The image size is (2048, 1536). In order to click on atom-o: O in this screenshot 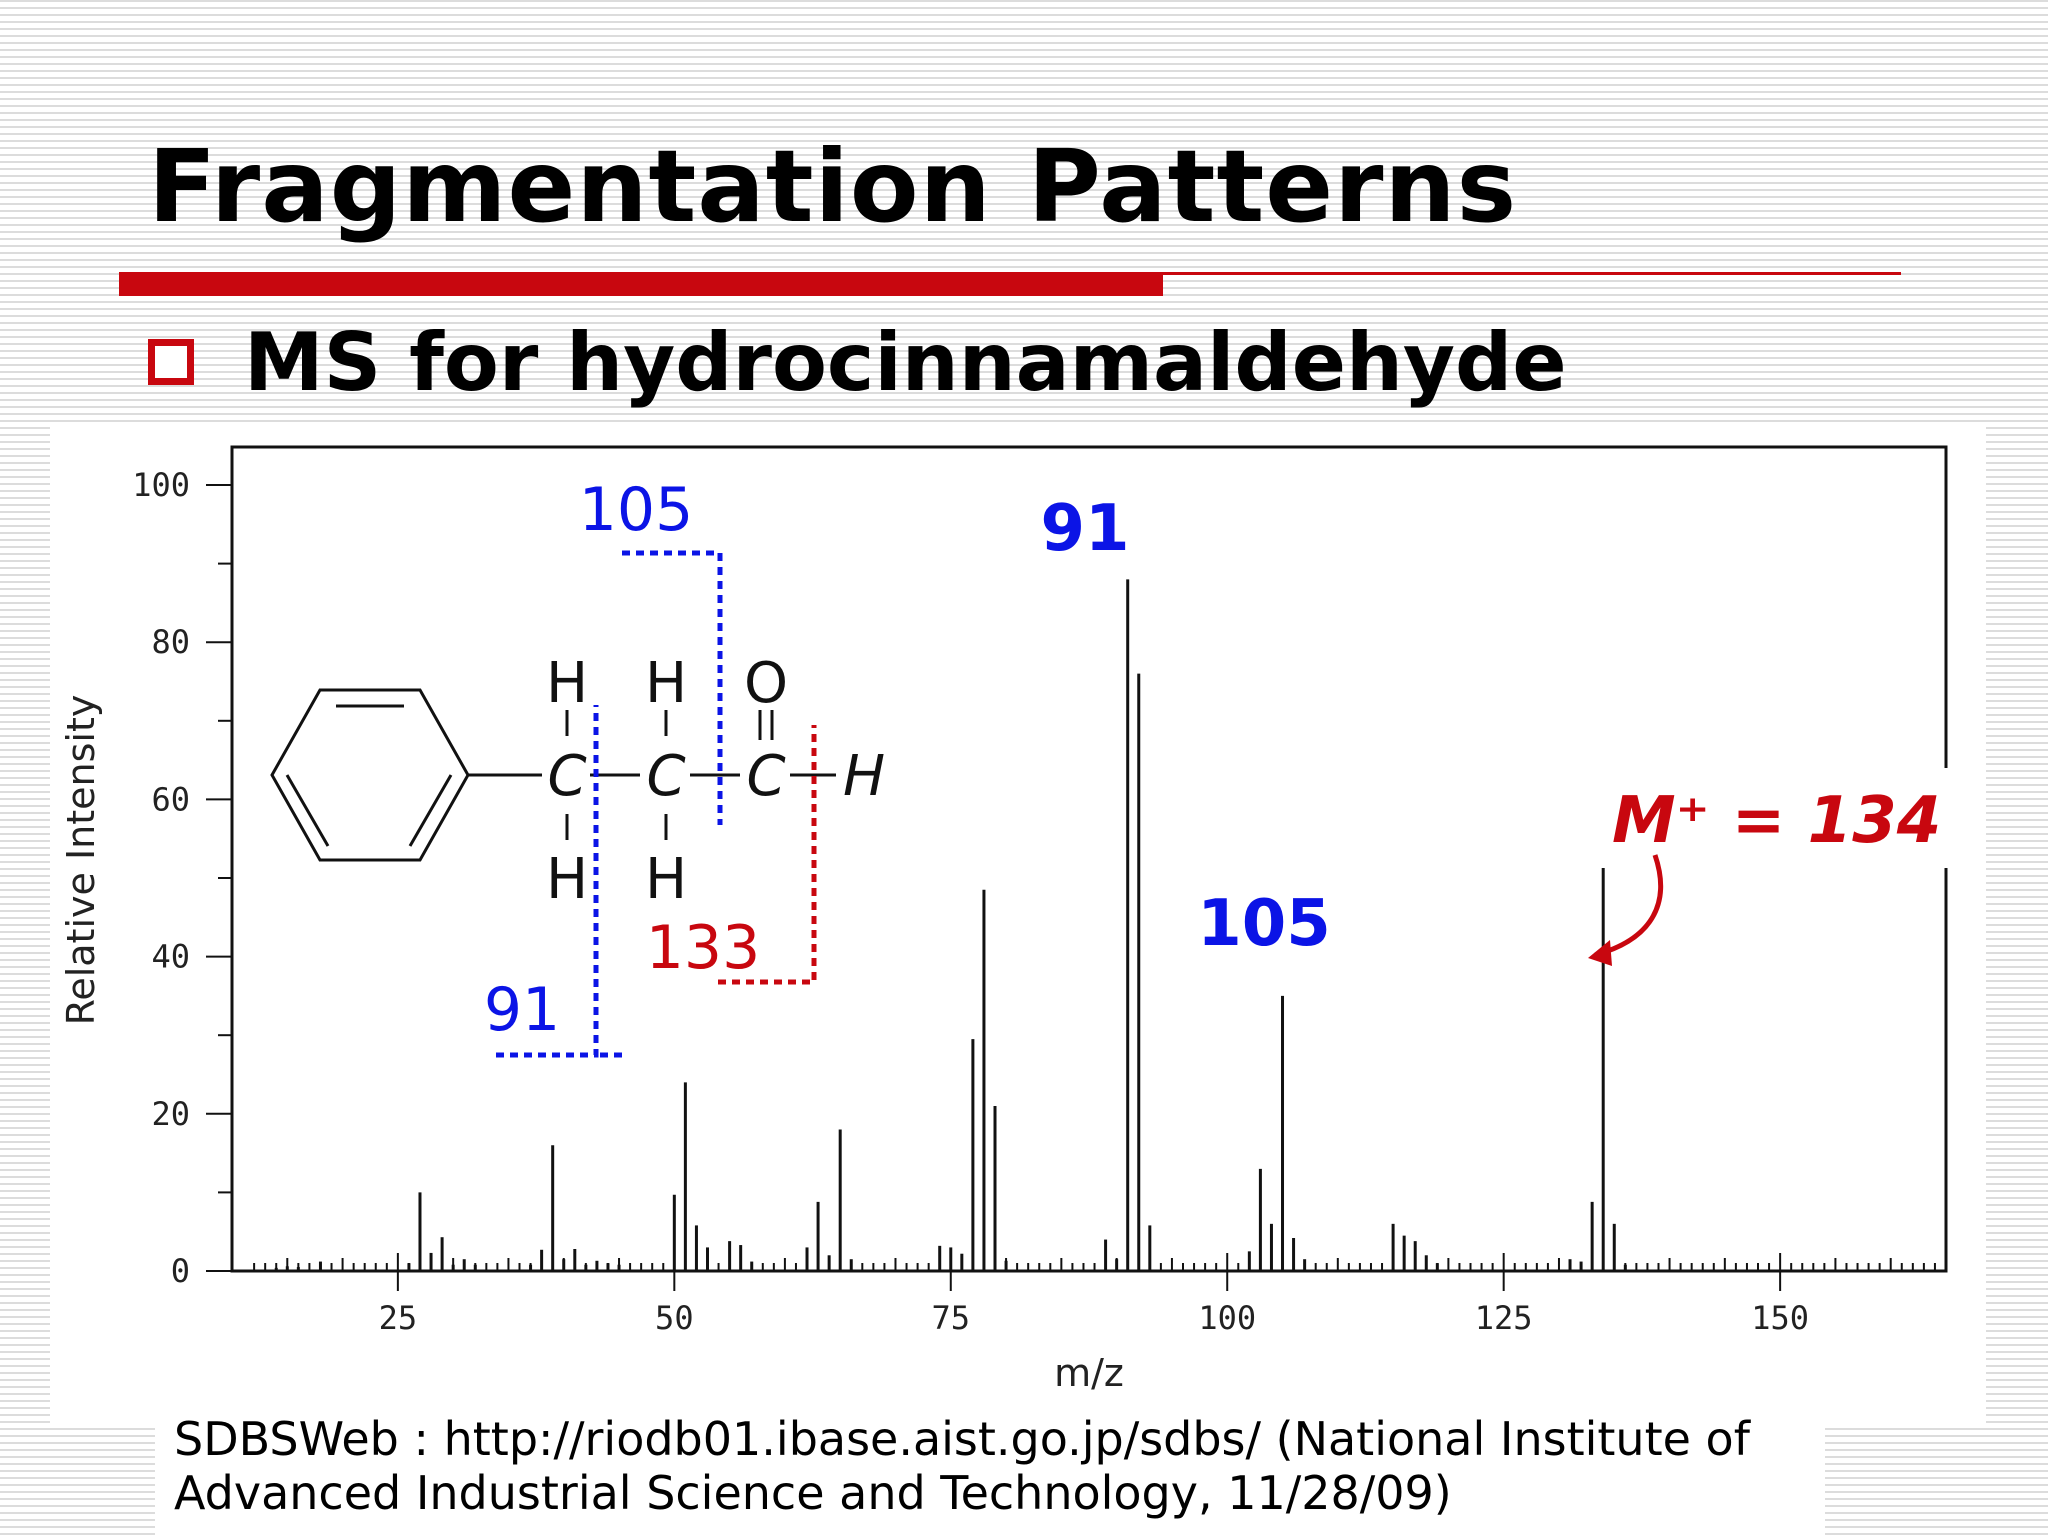, I will do `click(766, 683)`.